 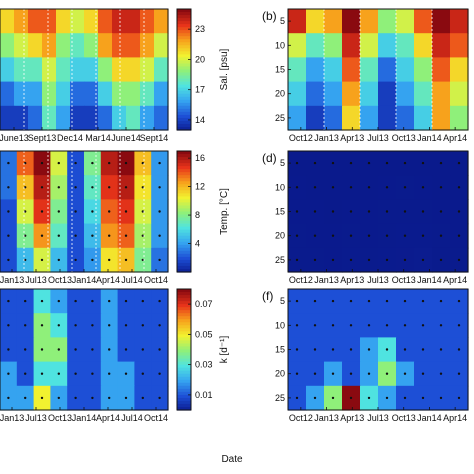 I want to click on panel-label: (f), so click(x=267, y=296).